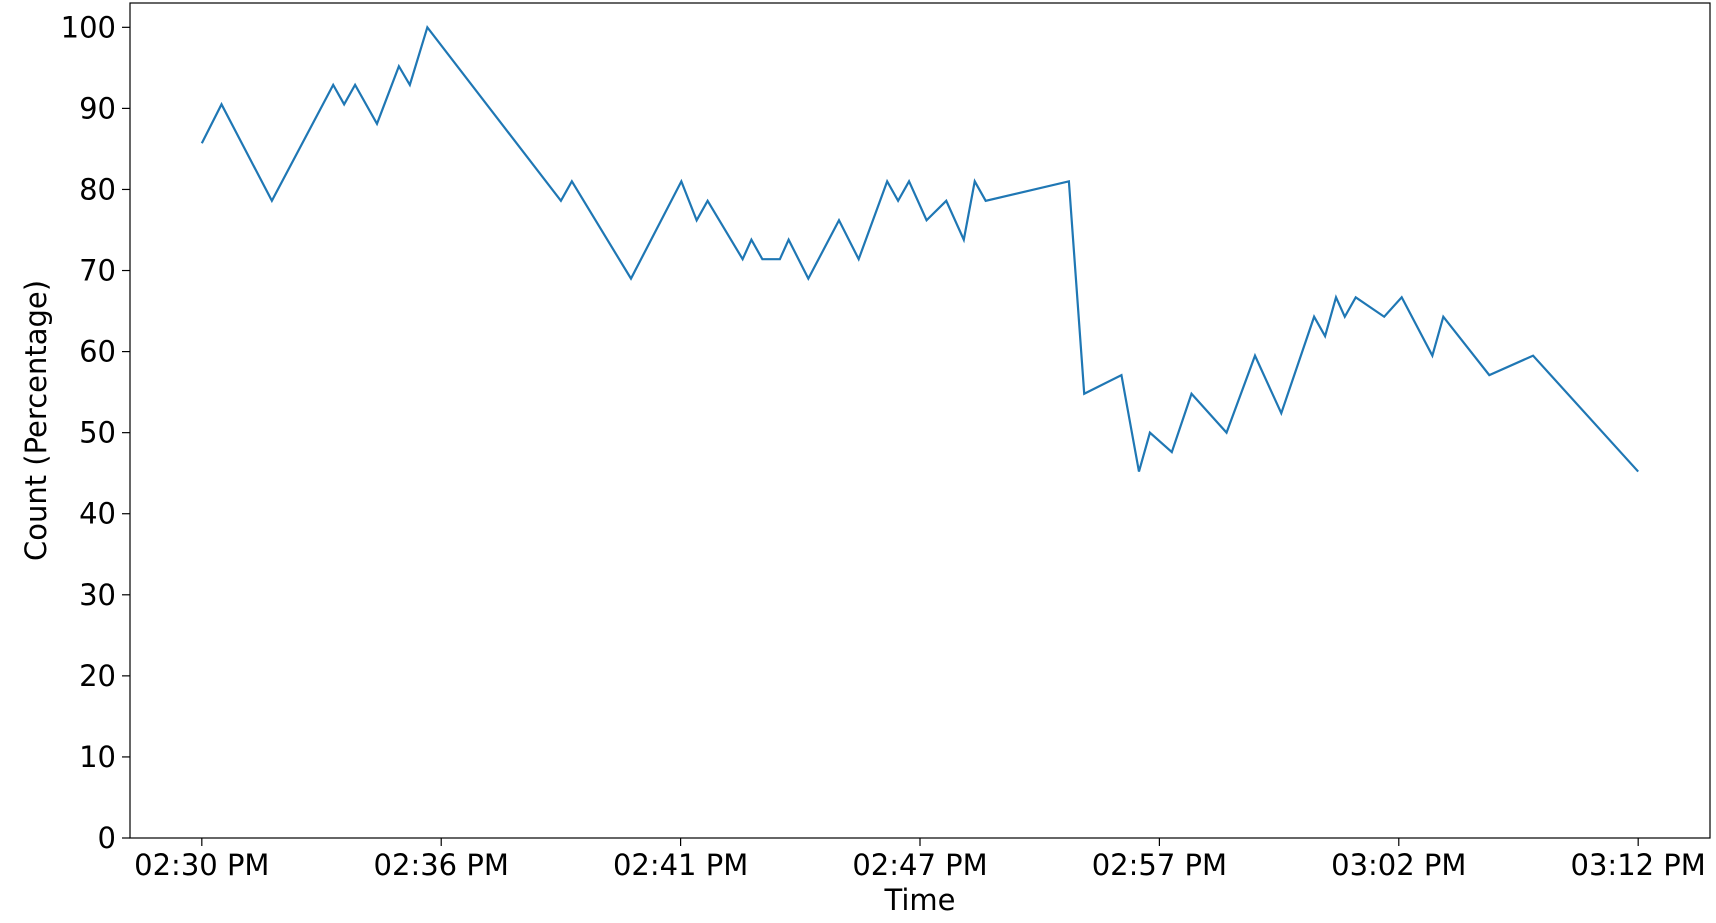 The image size is (1716, 923). Describe the element at coordinates (680, 865) in the screenshot. I see `x-tick-label-2: 02:41 PM` at that location.